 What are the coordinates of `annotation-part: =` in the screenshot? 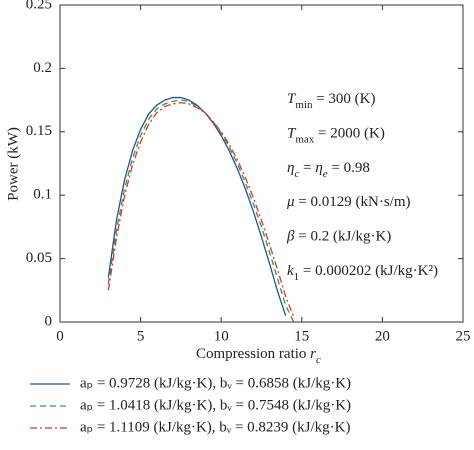 It's located at (307, 168).